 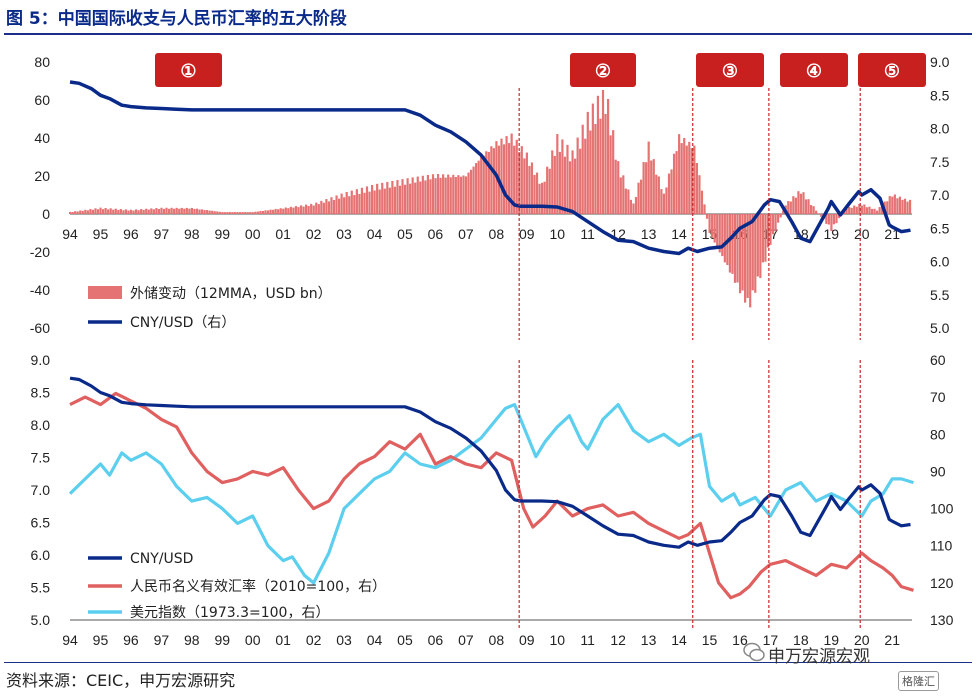 What do you see at coordinates (344, 640) in the screenshot?
I see `x-tick-label: 03` at bounding box center [344, 640].